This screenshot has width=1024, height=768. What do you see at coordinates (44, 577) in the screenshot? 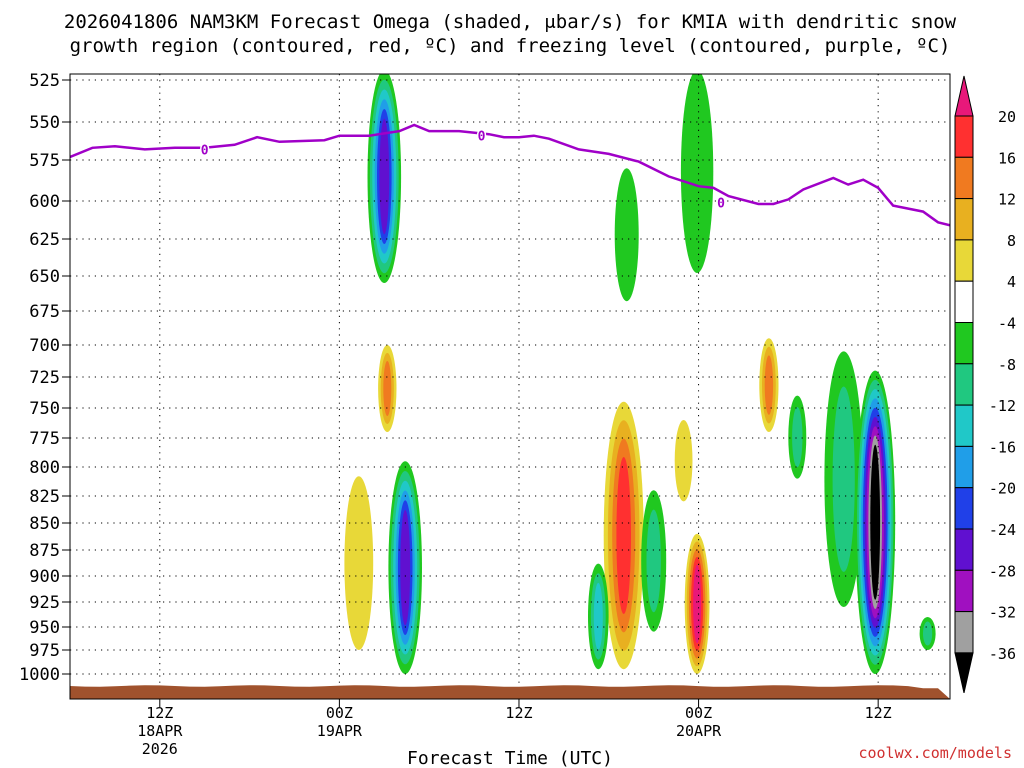
I see `y-tick-label: 900` at bounding box center [44, 577].